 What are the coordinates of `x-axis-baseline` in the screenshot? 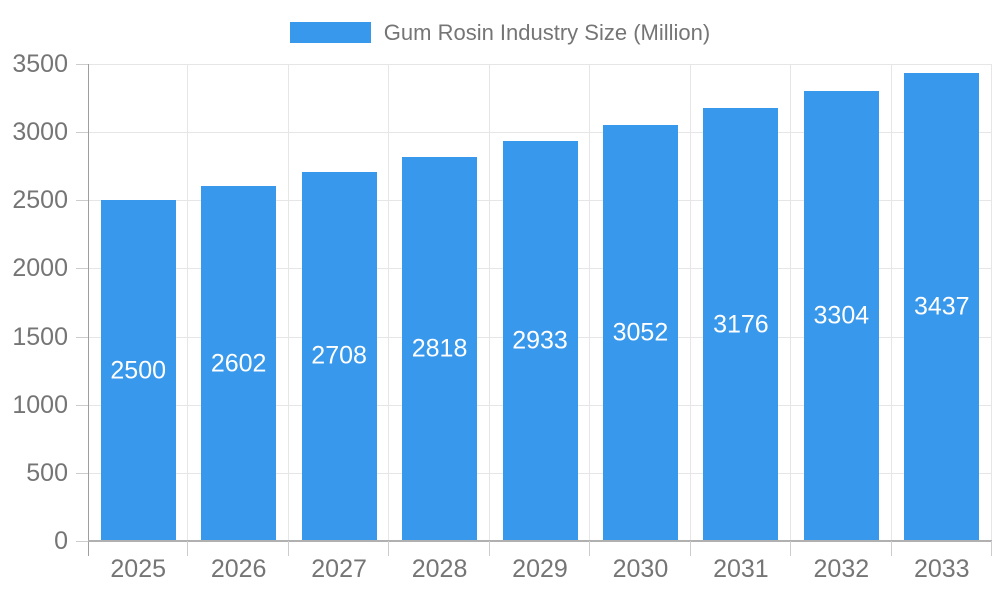 It's located at (540, 541).